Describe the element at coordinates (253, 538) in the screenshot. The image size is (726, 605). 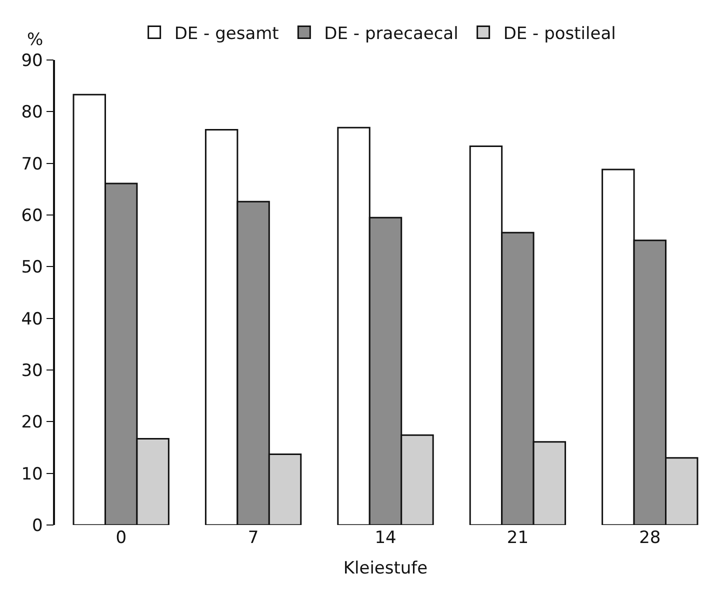
I see `x-tick-label: 7` at that location.